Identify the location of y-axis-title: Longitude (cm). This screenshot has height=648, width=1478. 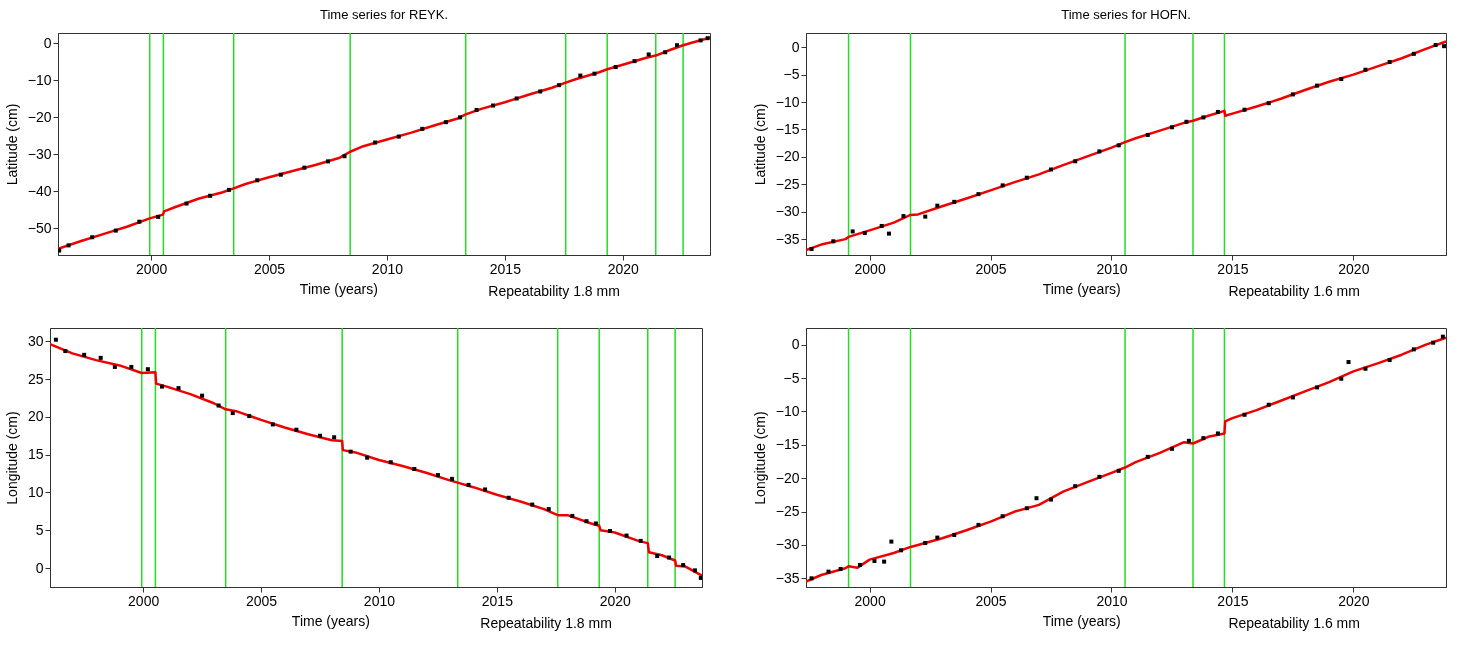
(759, 458).